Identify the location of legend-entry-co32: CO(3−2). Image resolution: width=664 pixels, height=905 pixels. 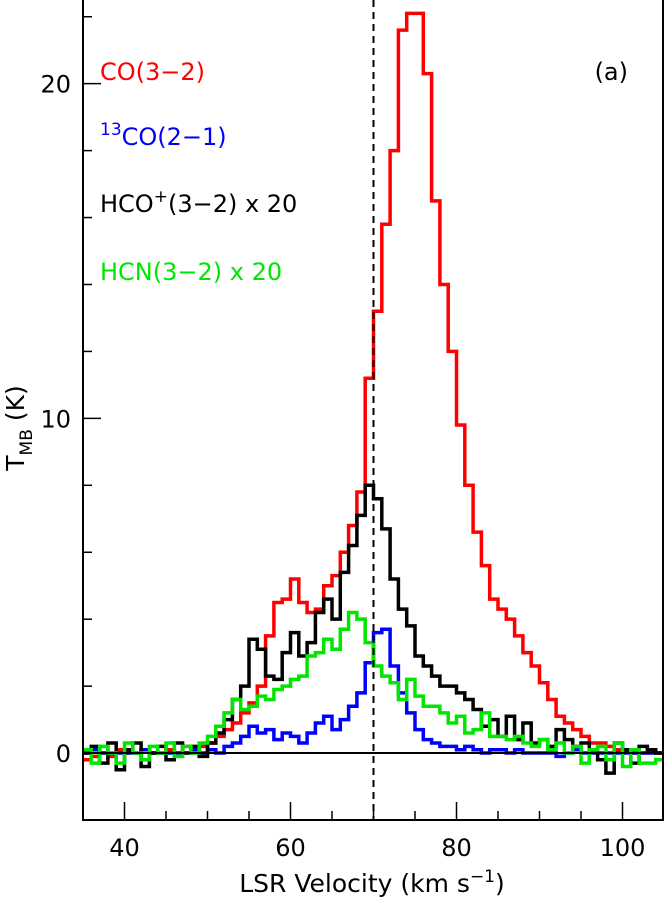
(152, 72).